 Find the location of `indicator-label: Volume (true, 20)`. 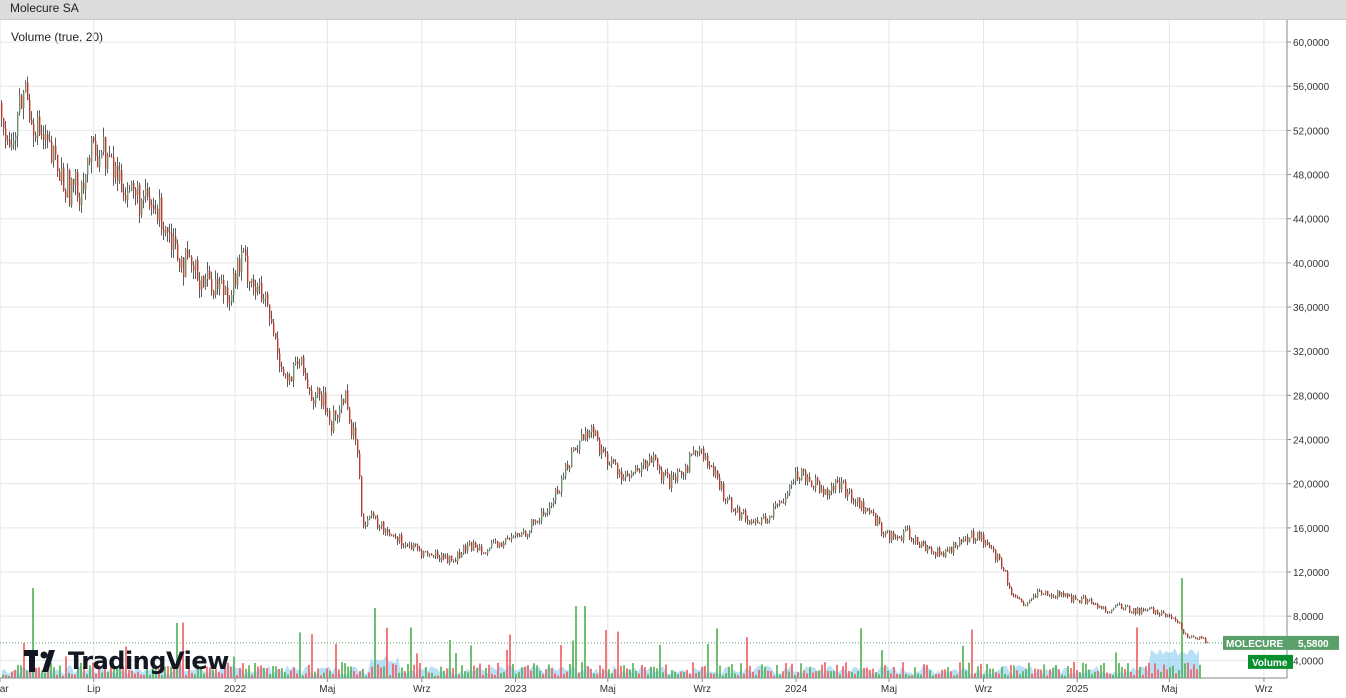

indicator-label: Volume (true, 20) is located at coordinates (57, 37).